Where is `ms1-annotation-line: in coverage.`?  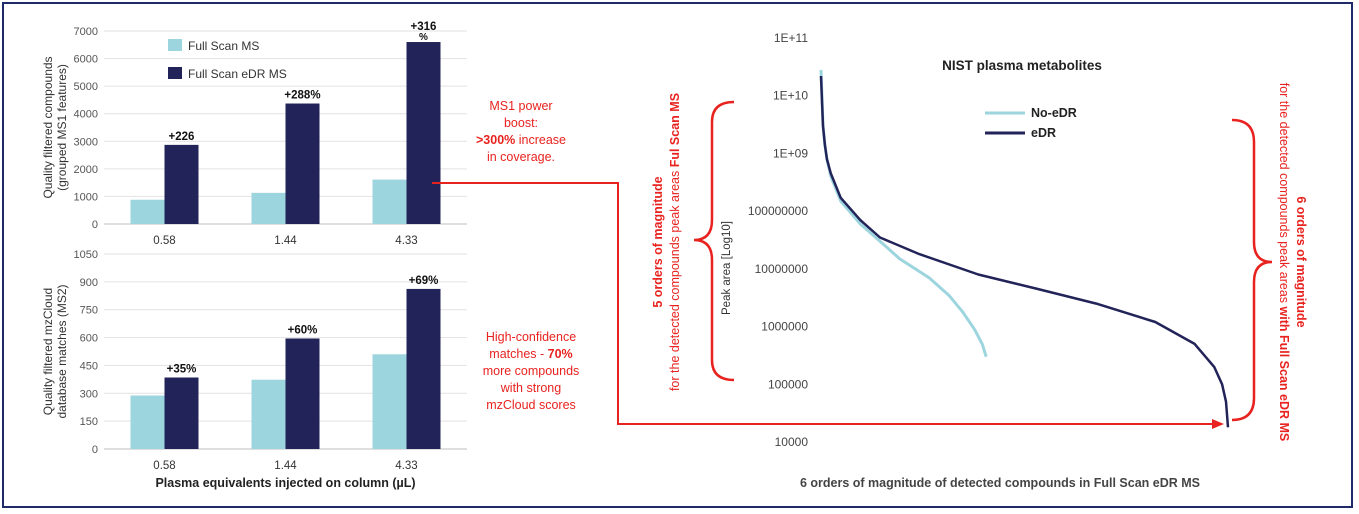
ms1-annotation-line: in coverage. is located at coordinates (521, 157).